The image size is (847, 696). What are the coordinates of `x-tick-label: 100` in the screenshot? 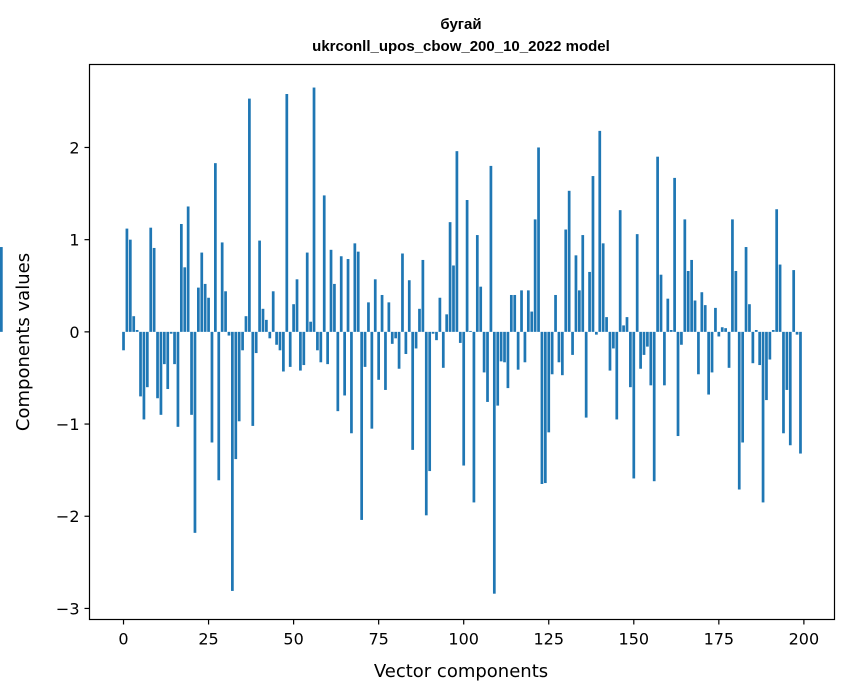 It's located at (463, 639).